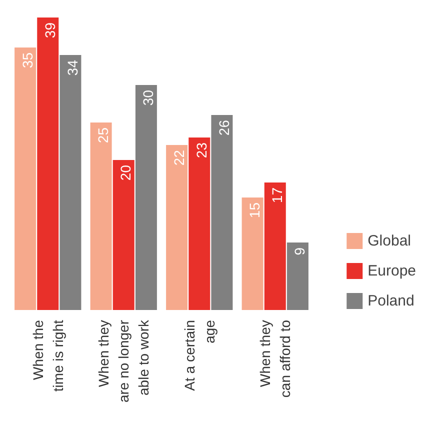 Image resolution: width=425 pixels, height=443 pixels. What do you see at coordinates (392, 271) in the screenshot?
I see `legend-label: Europe` at bounding box center [392, 271].